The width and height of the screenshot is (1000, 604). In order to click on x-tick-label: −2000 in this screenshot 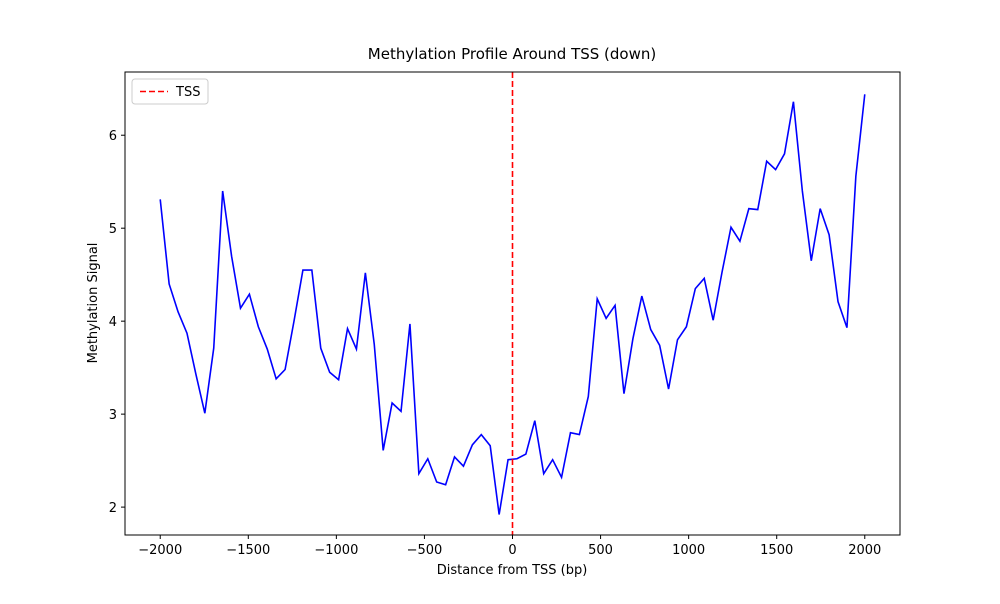, I will do `click(160, 550)`.